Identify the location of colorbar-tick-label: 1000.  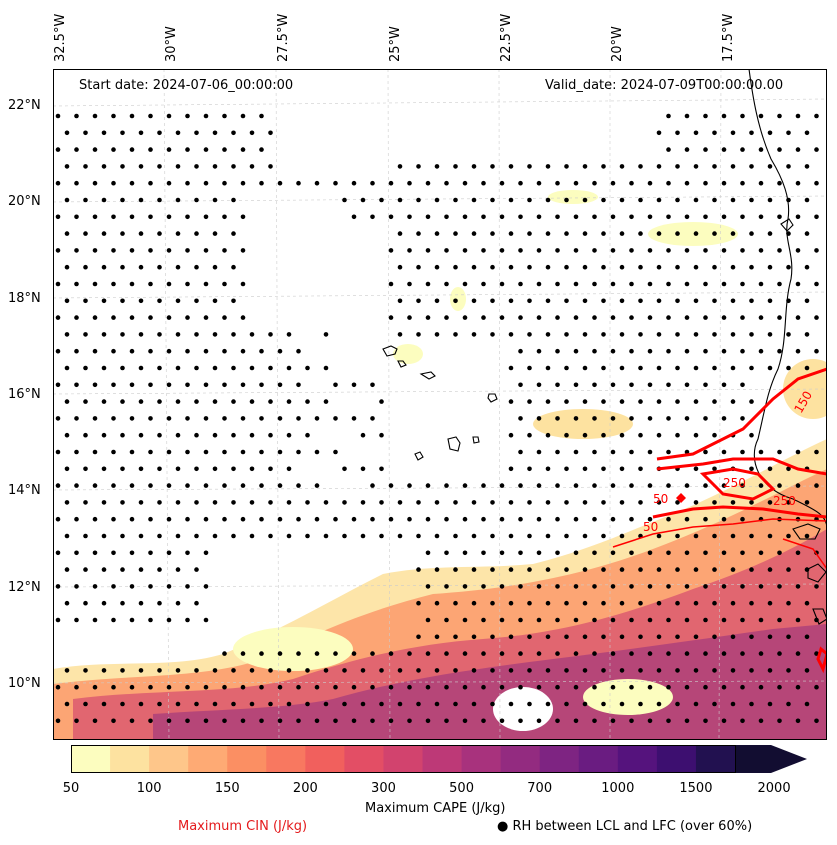
(618, 788).